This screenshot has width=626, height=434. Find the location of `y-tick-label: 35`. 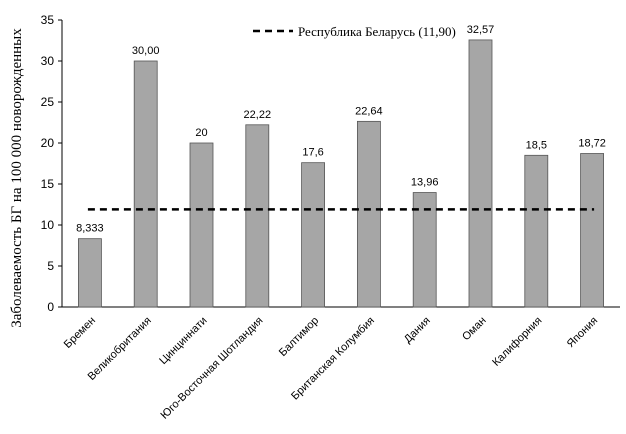

y-tick-label: 35 is located at coordinates (48, 20).